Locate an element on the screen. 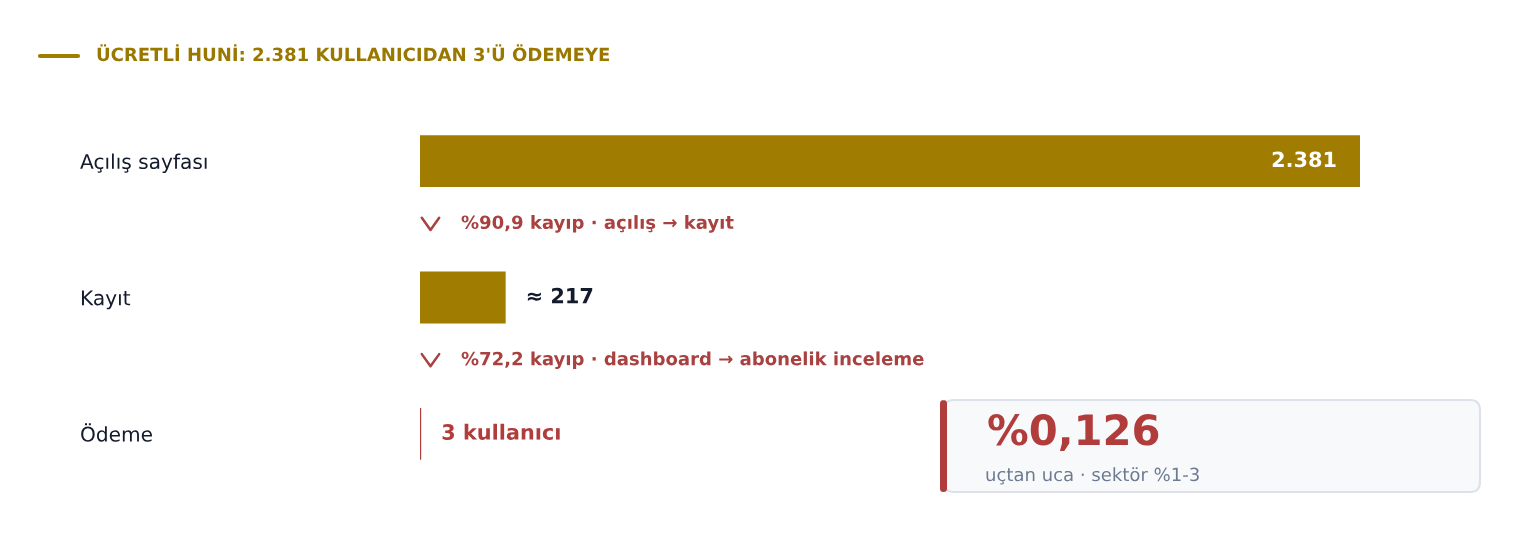 This screenshot has height=556, width=1520. annotation: %0,126 is located at coordinates (1073, 432).